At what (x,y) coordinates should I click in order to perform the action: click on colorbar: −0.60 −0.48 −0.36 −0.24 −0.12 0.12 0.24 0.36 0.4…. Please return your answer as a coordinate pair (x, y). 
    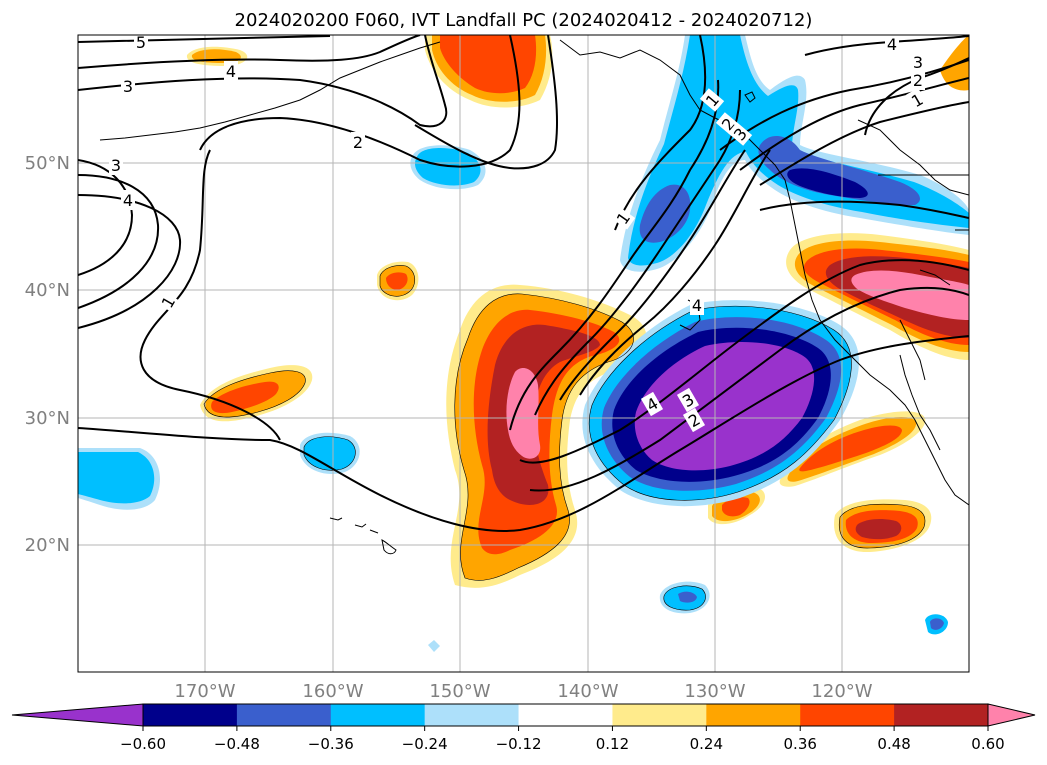
    Looking at the image, I should click on (523, 728).